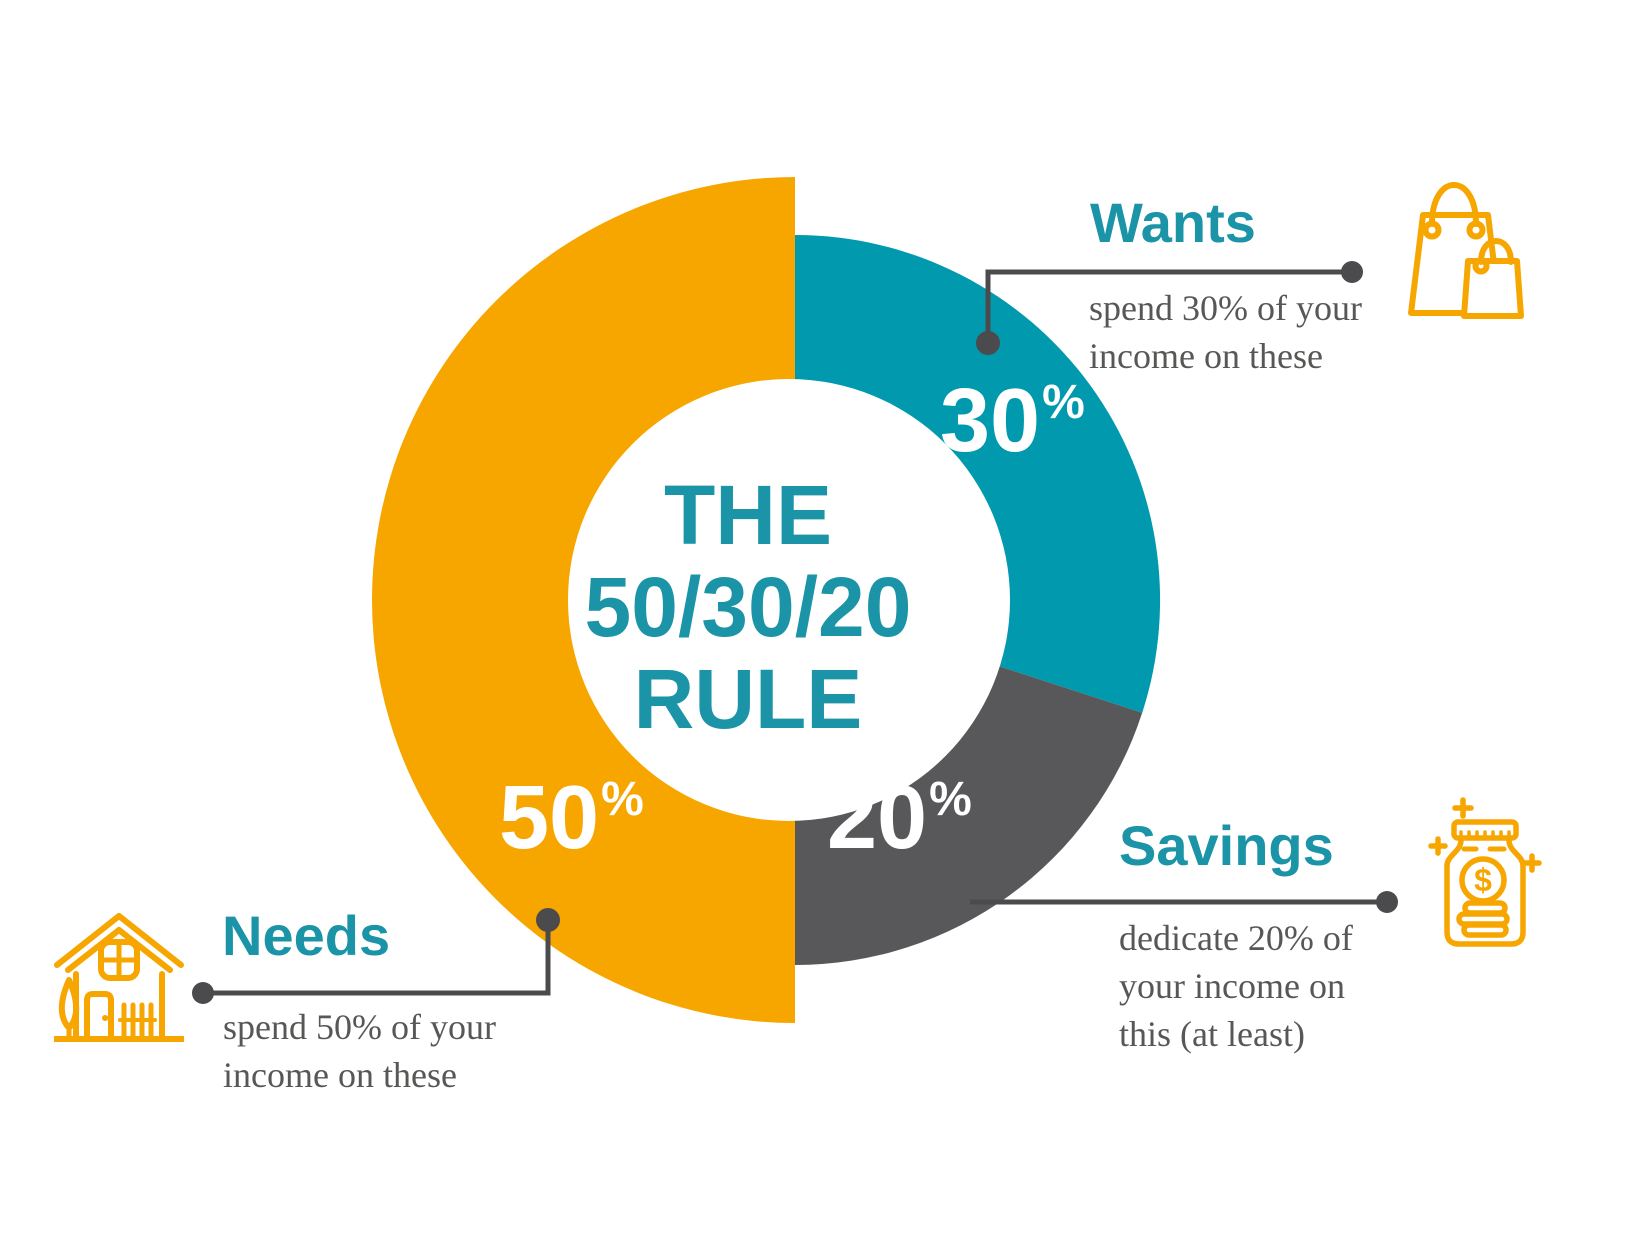 This screenshot has height=1235, width=1650. What do you see at coordinates (1466, 250) in the screenshot?
I see `shopping-bags-icon` at bounding box center [1466, 250].